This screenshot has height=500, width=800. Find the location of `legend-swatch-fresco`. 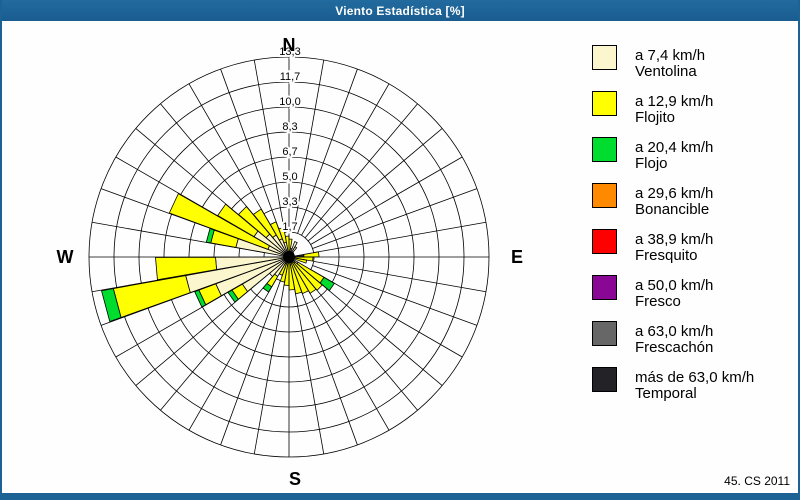

legend-swatch-fresco is located at coordinates (604, 287).